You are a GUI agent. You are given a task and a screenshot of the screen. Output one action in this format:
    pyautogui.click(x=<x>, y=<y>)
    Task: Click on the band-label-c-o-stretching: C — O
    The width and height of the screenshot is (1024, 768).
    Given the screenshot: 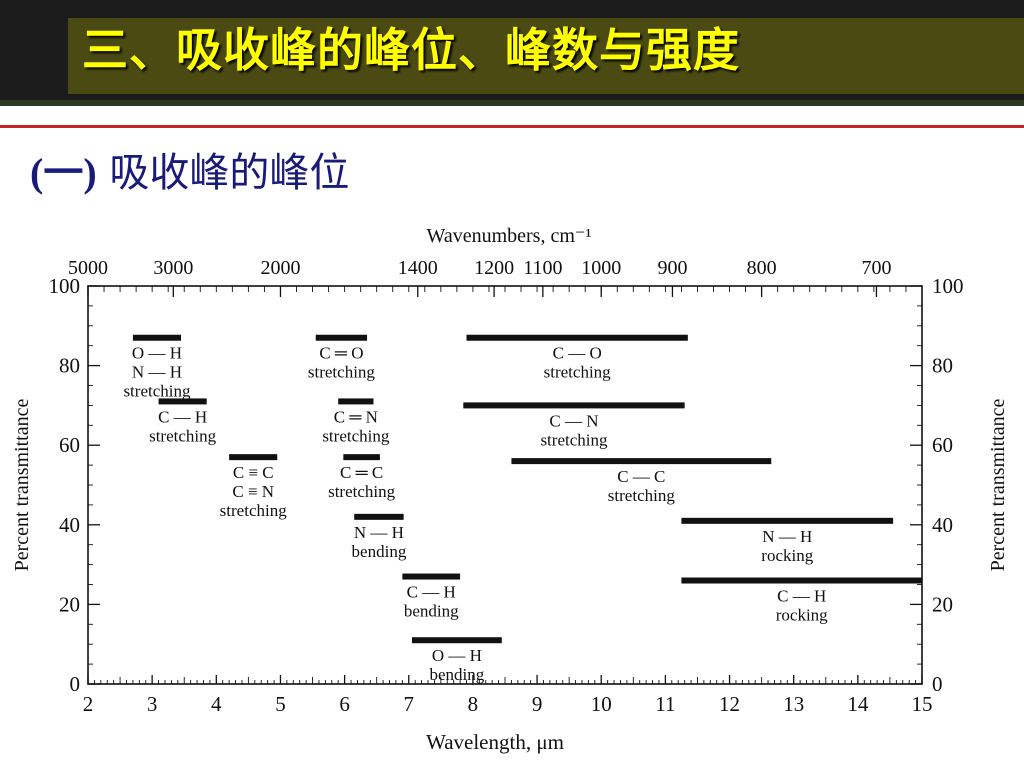 What is the action you would take?
    pyautogui.click(x=577, y=353)
    